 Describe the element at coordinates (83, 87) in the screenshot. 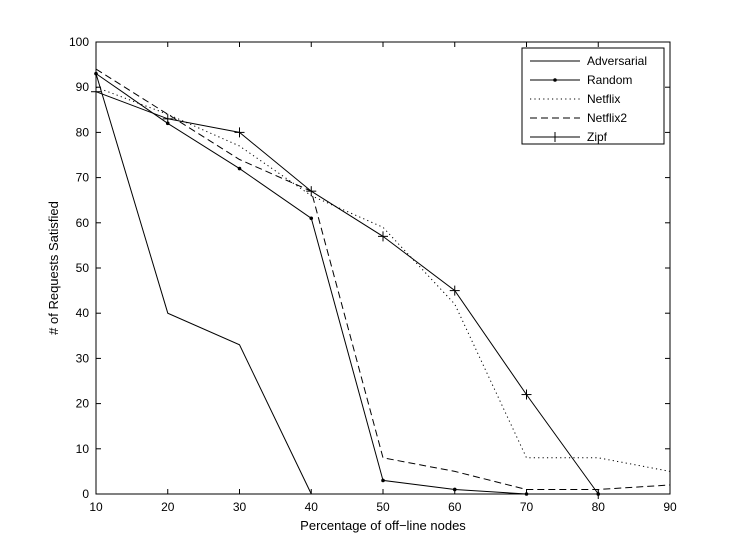

I see `y-tick-label: 90` at that location.